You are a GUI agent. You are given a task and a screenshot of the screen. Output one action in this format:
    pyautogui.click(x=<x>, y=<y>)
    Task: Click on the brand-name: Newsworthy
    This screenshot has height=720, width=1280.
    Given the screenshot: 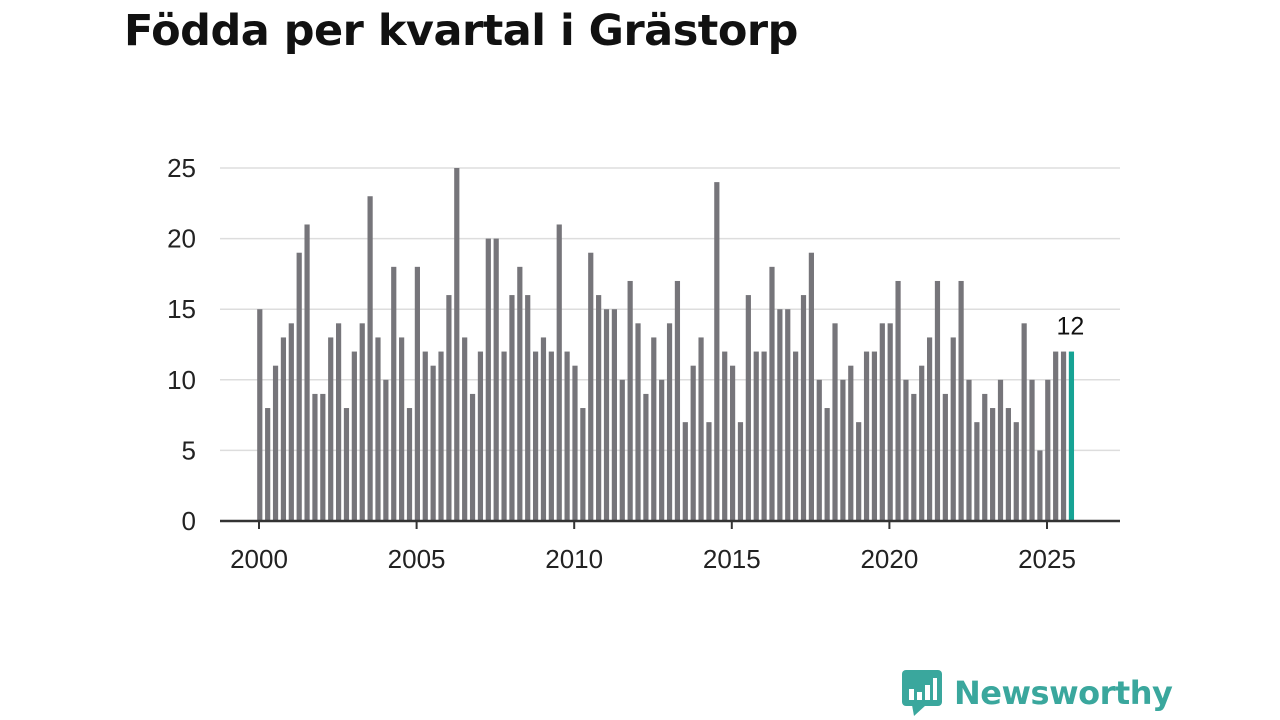 What is the action you would take?
    pyautogui.click(x=1063, y=693)
    